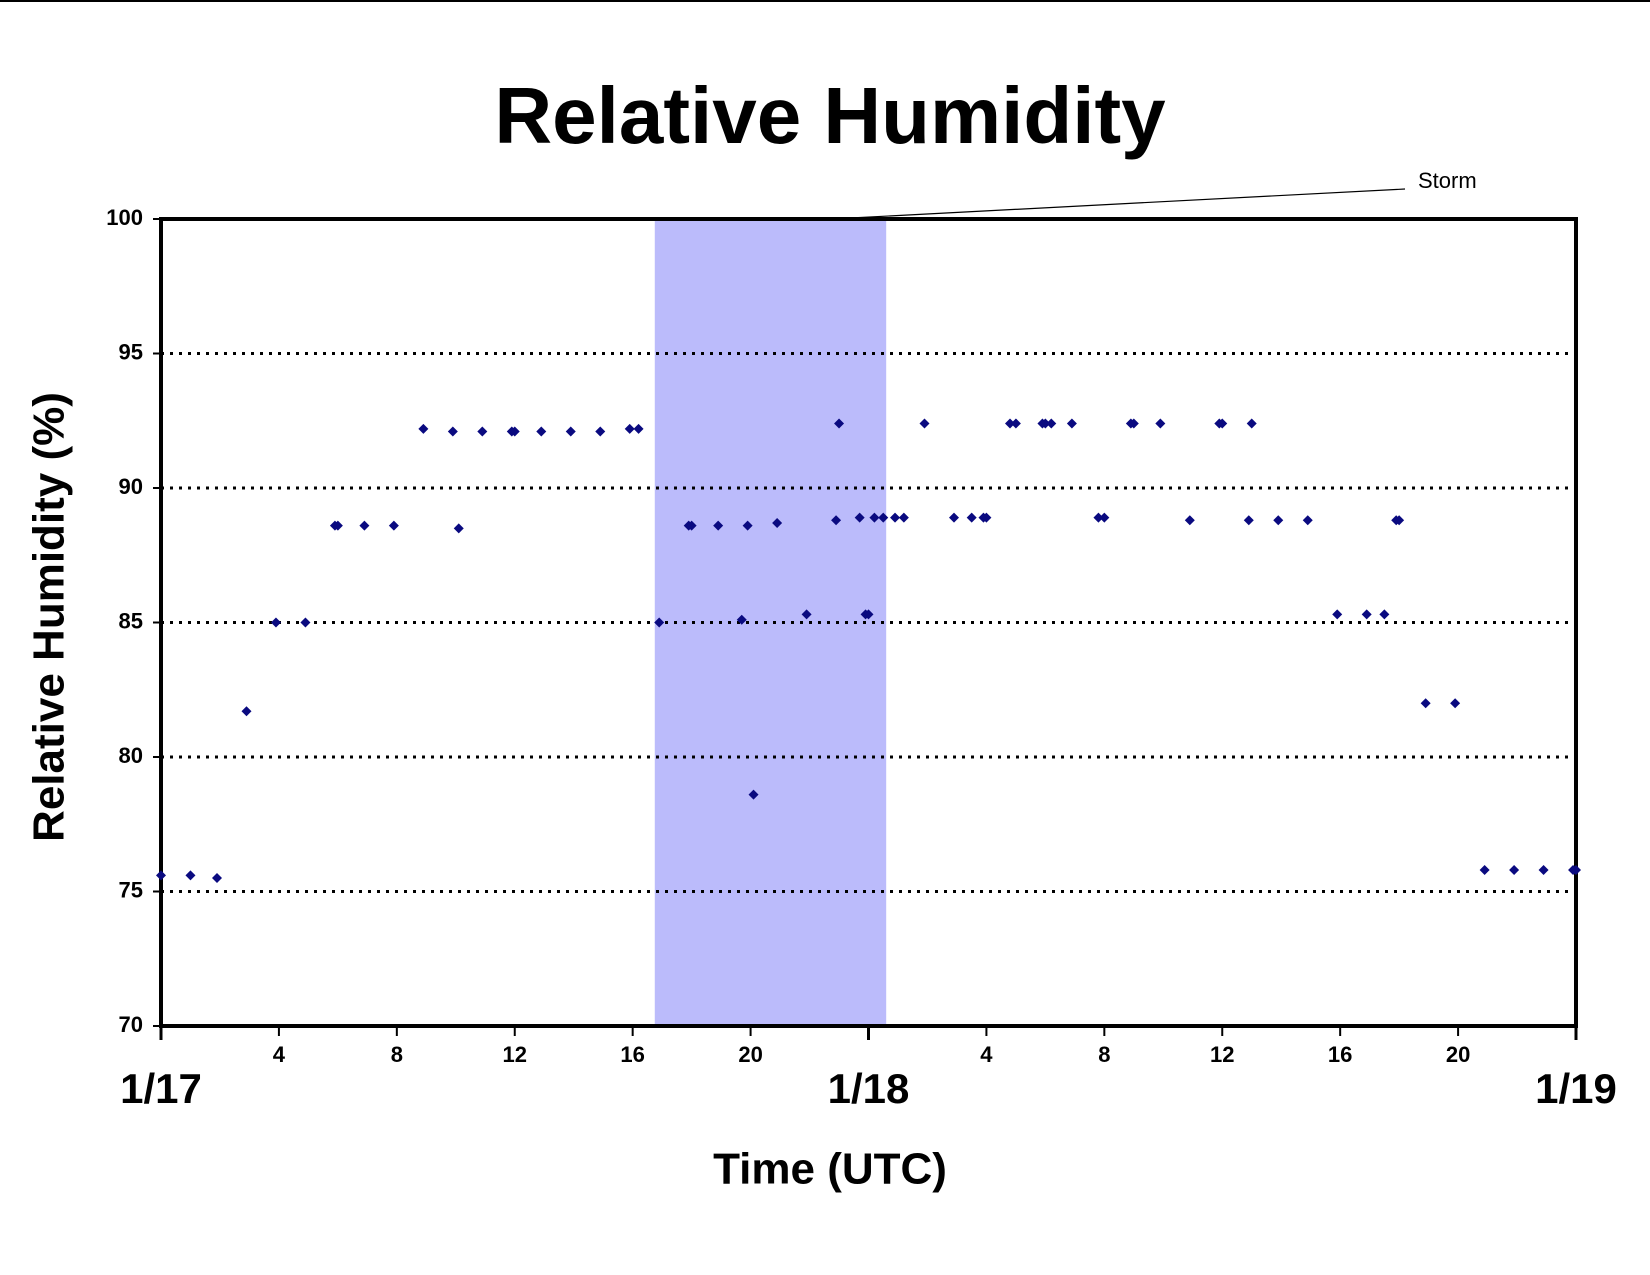 Image resolution: width=1650 pixels, height=1275 pixels. I want to click on chart-title: Relative Humidity, so click(830, 115).